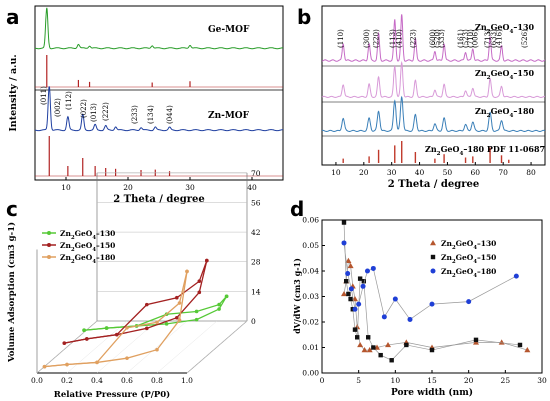 Image resolution: width=550 pixels, height=401 pixels. What do you see at coordinates (256, 202) in the screenshot?
I see `panel-c-ztick-label: 56` at bounding box center [256, 202].